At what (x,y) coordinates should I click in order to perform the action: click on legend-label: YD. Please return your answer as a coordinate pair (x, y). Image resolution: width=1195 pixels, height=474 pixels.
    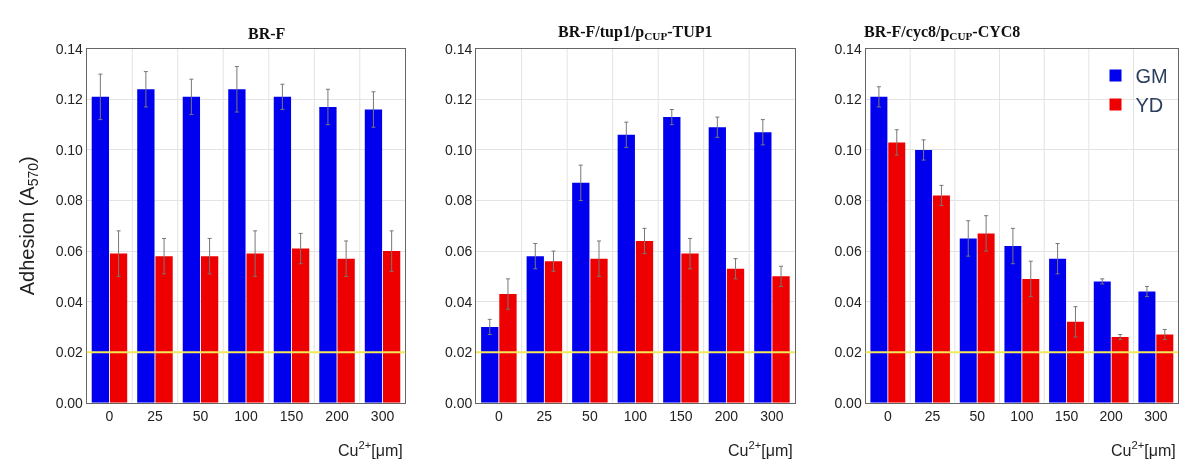
    Looking at the image, I should click on (1149, 105).